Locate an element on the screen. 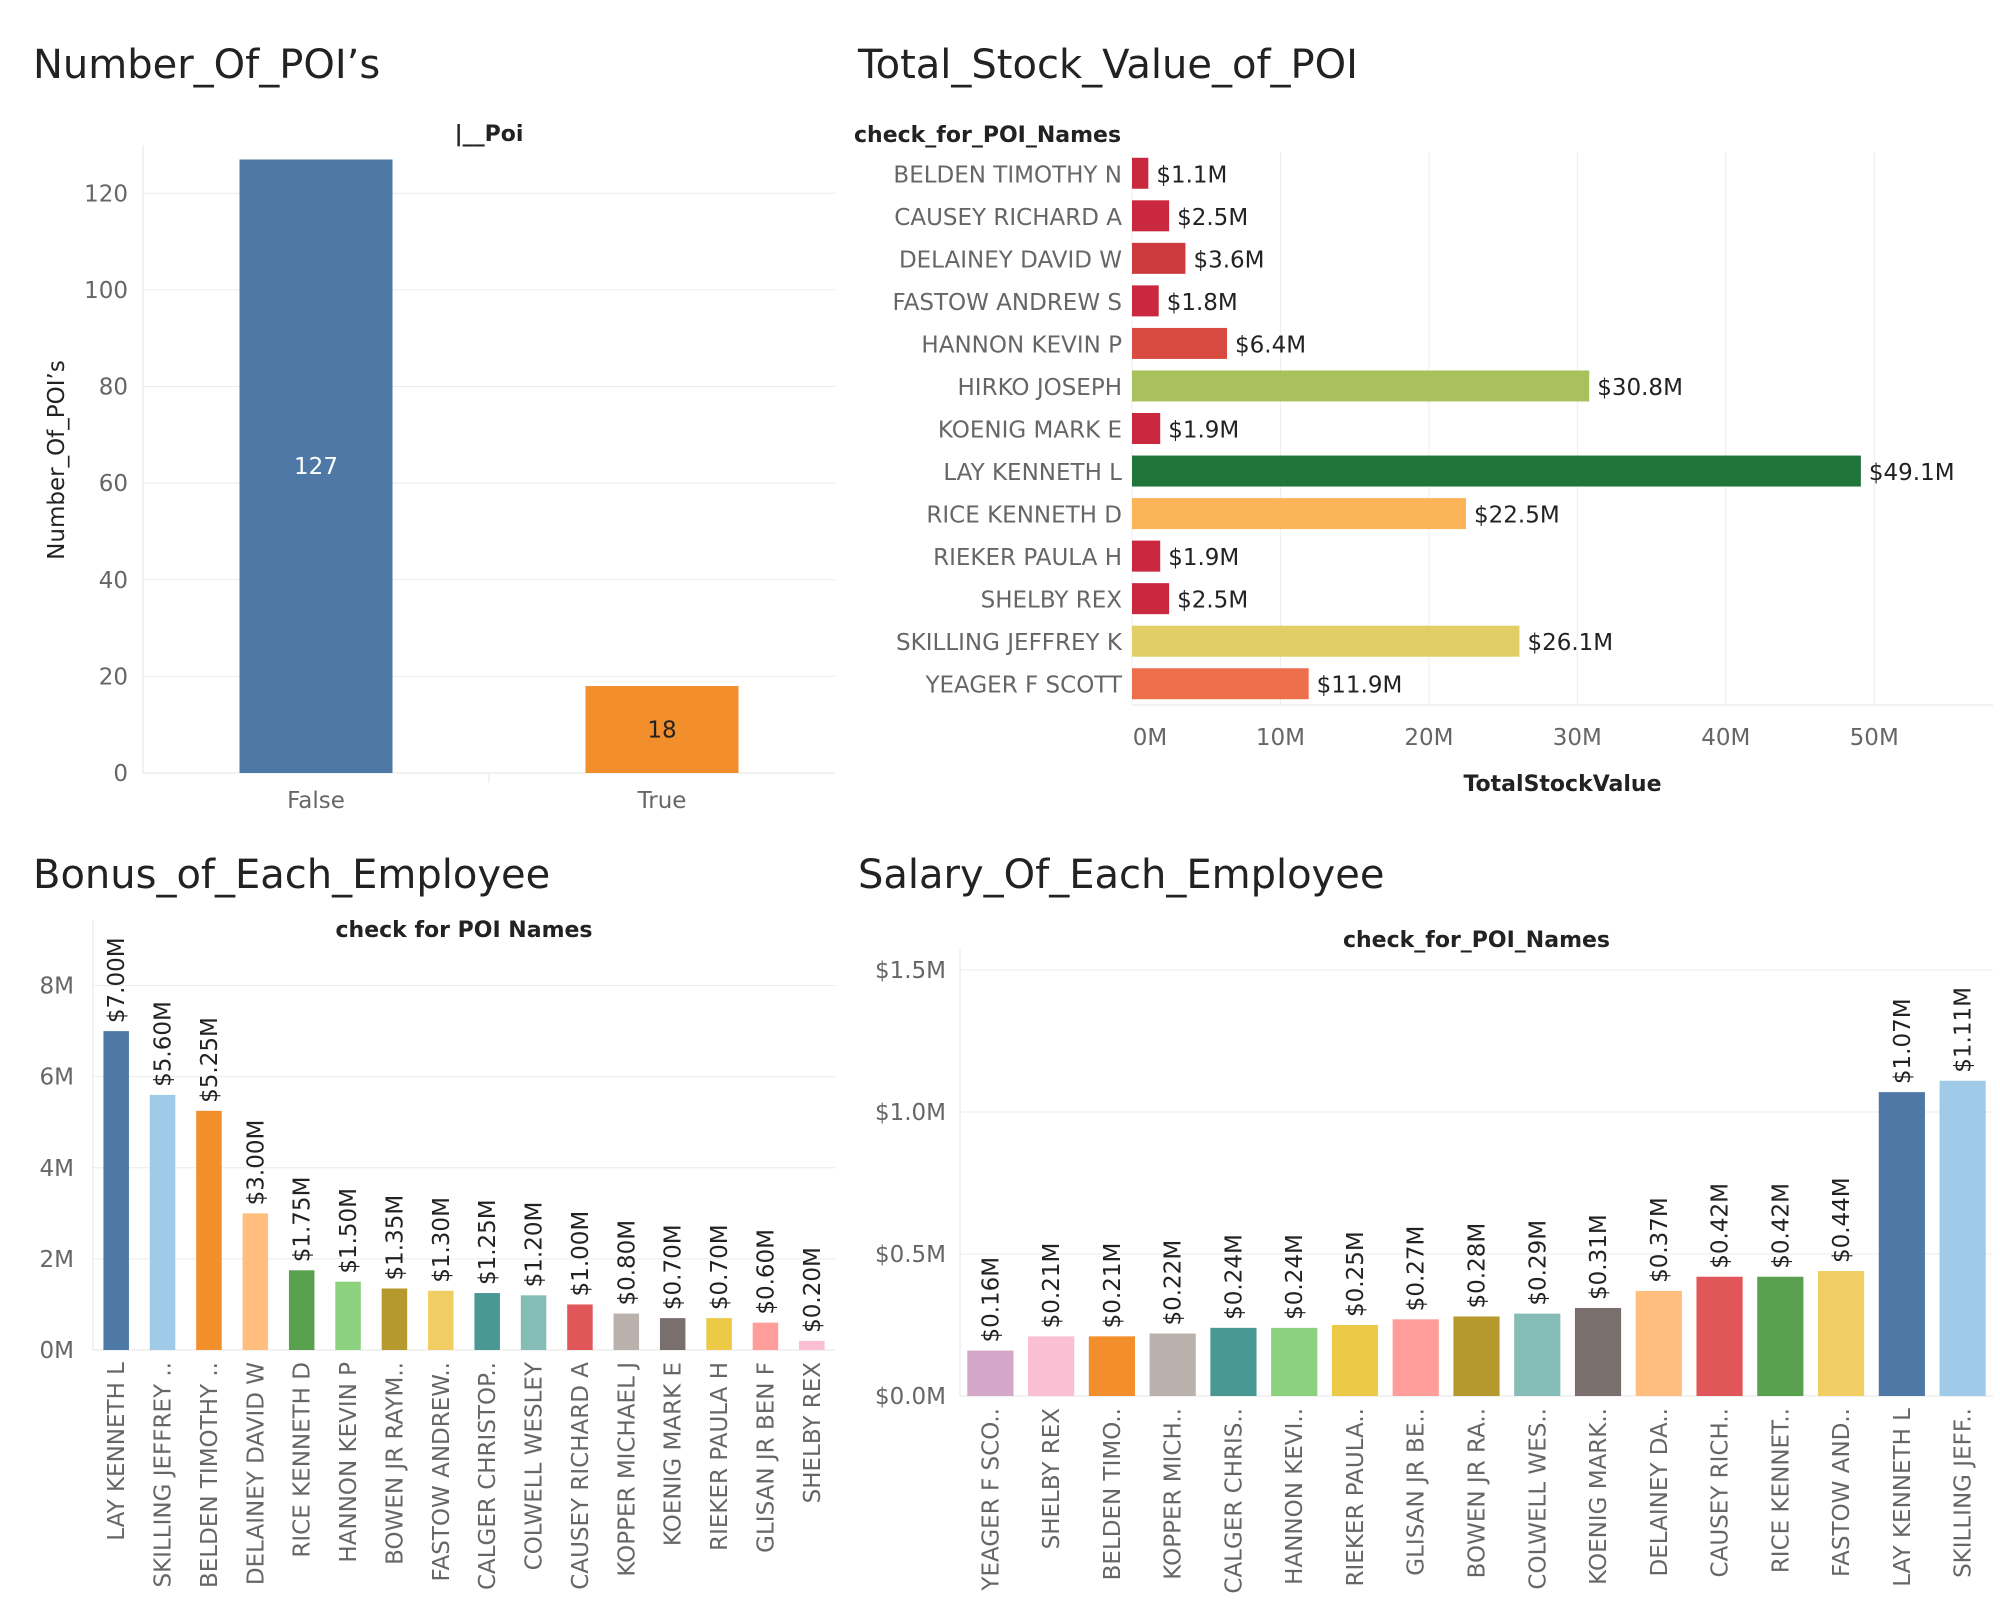 This screenshot has height=1600, width=2000. y-tick-label: 2M is located at coordinates (57, 1260).